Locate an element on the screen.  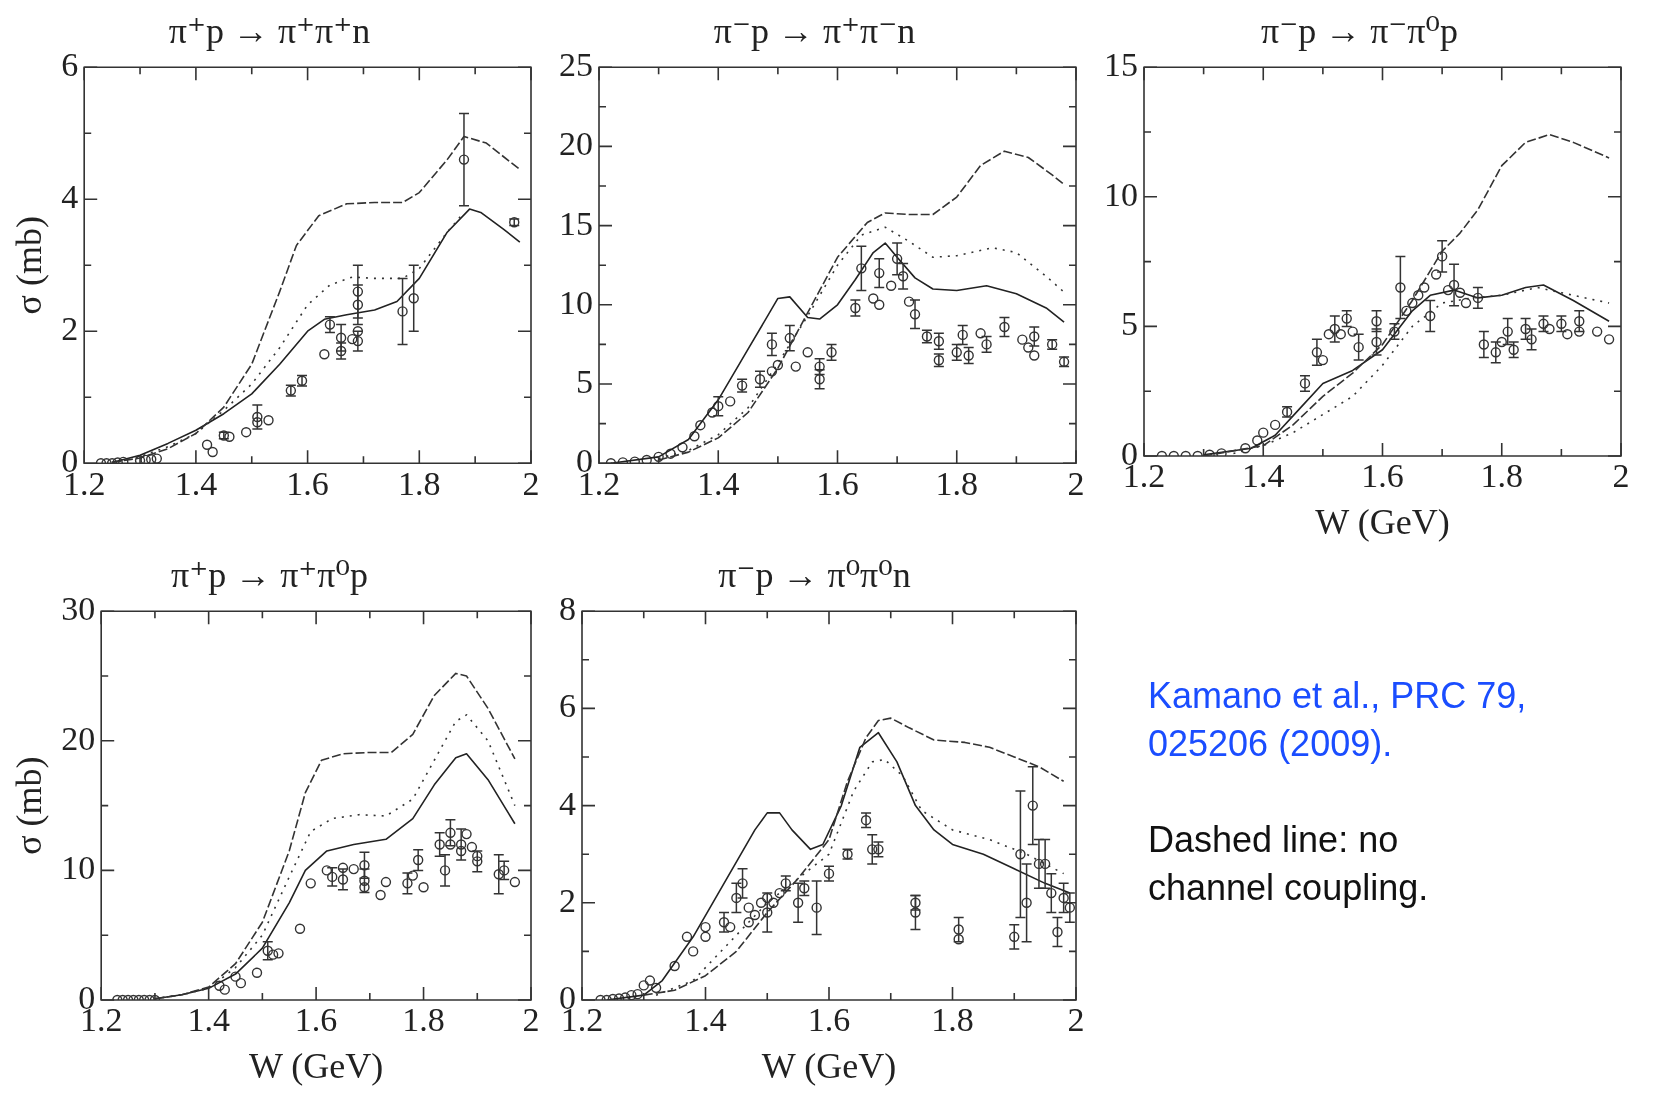
y-tick-label: 30 is located at coordinates (78, 609).